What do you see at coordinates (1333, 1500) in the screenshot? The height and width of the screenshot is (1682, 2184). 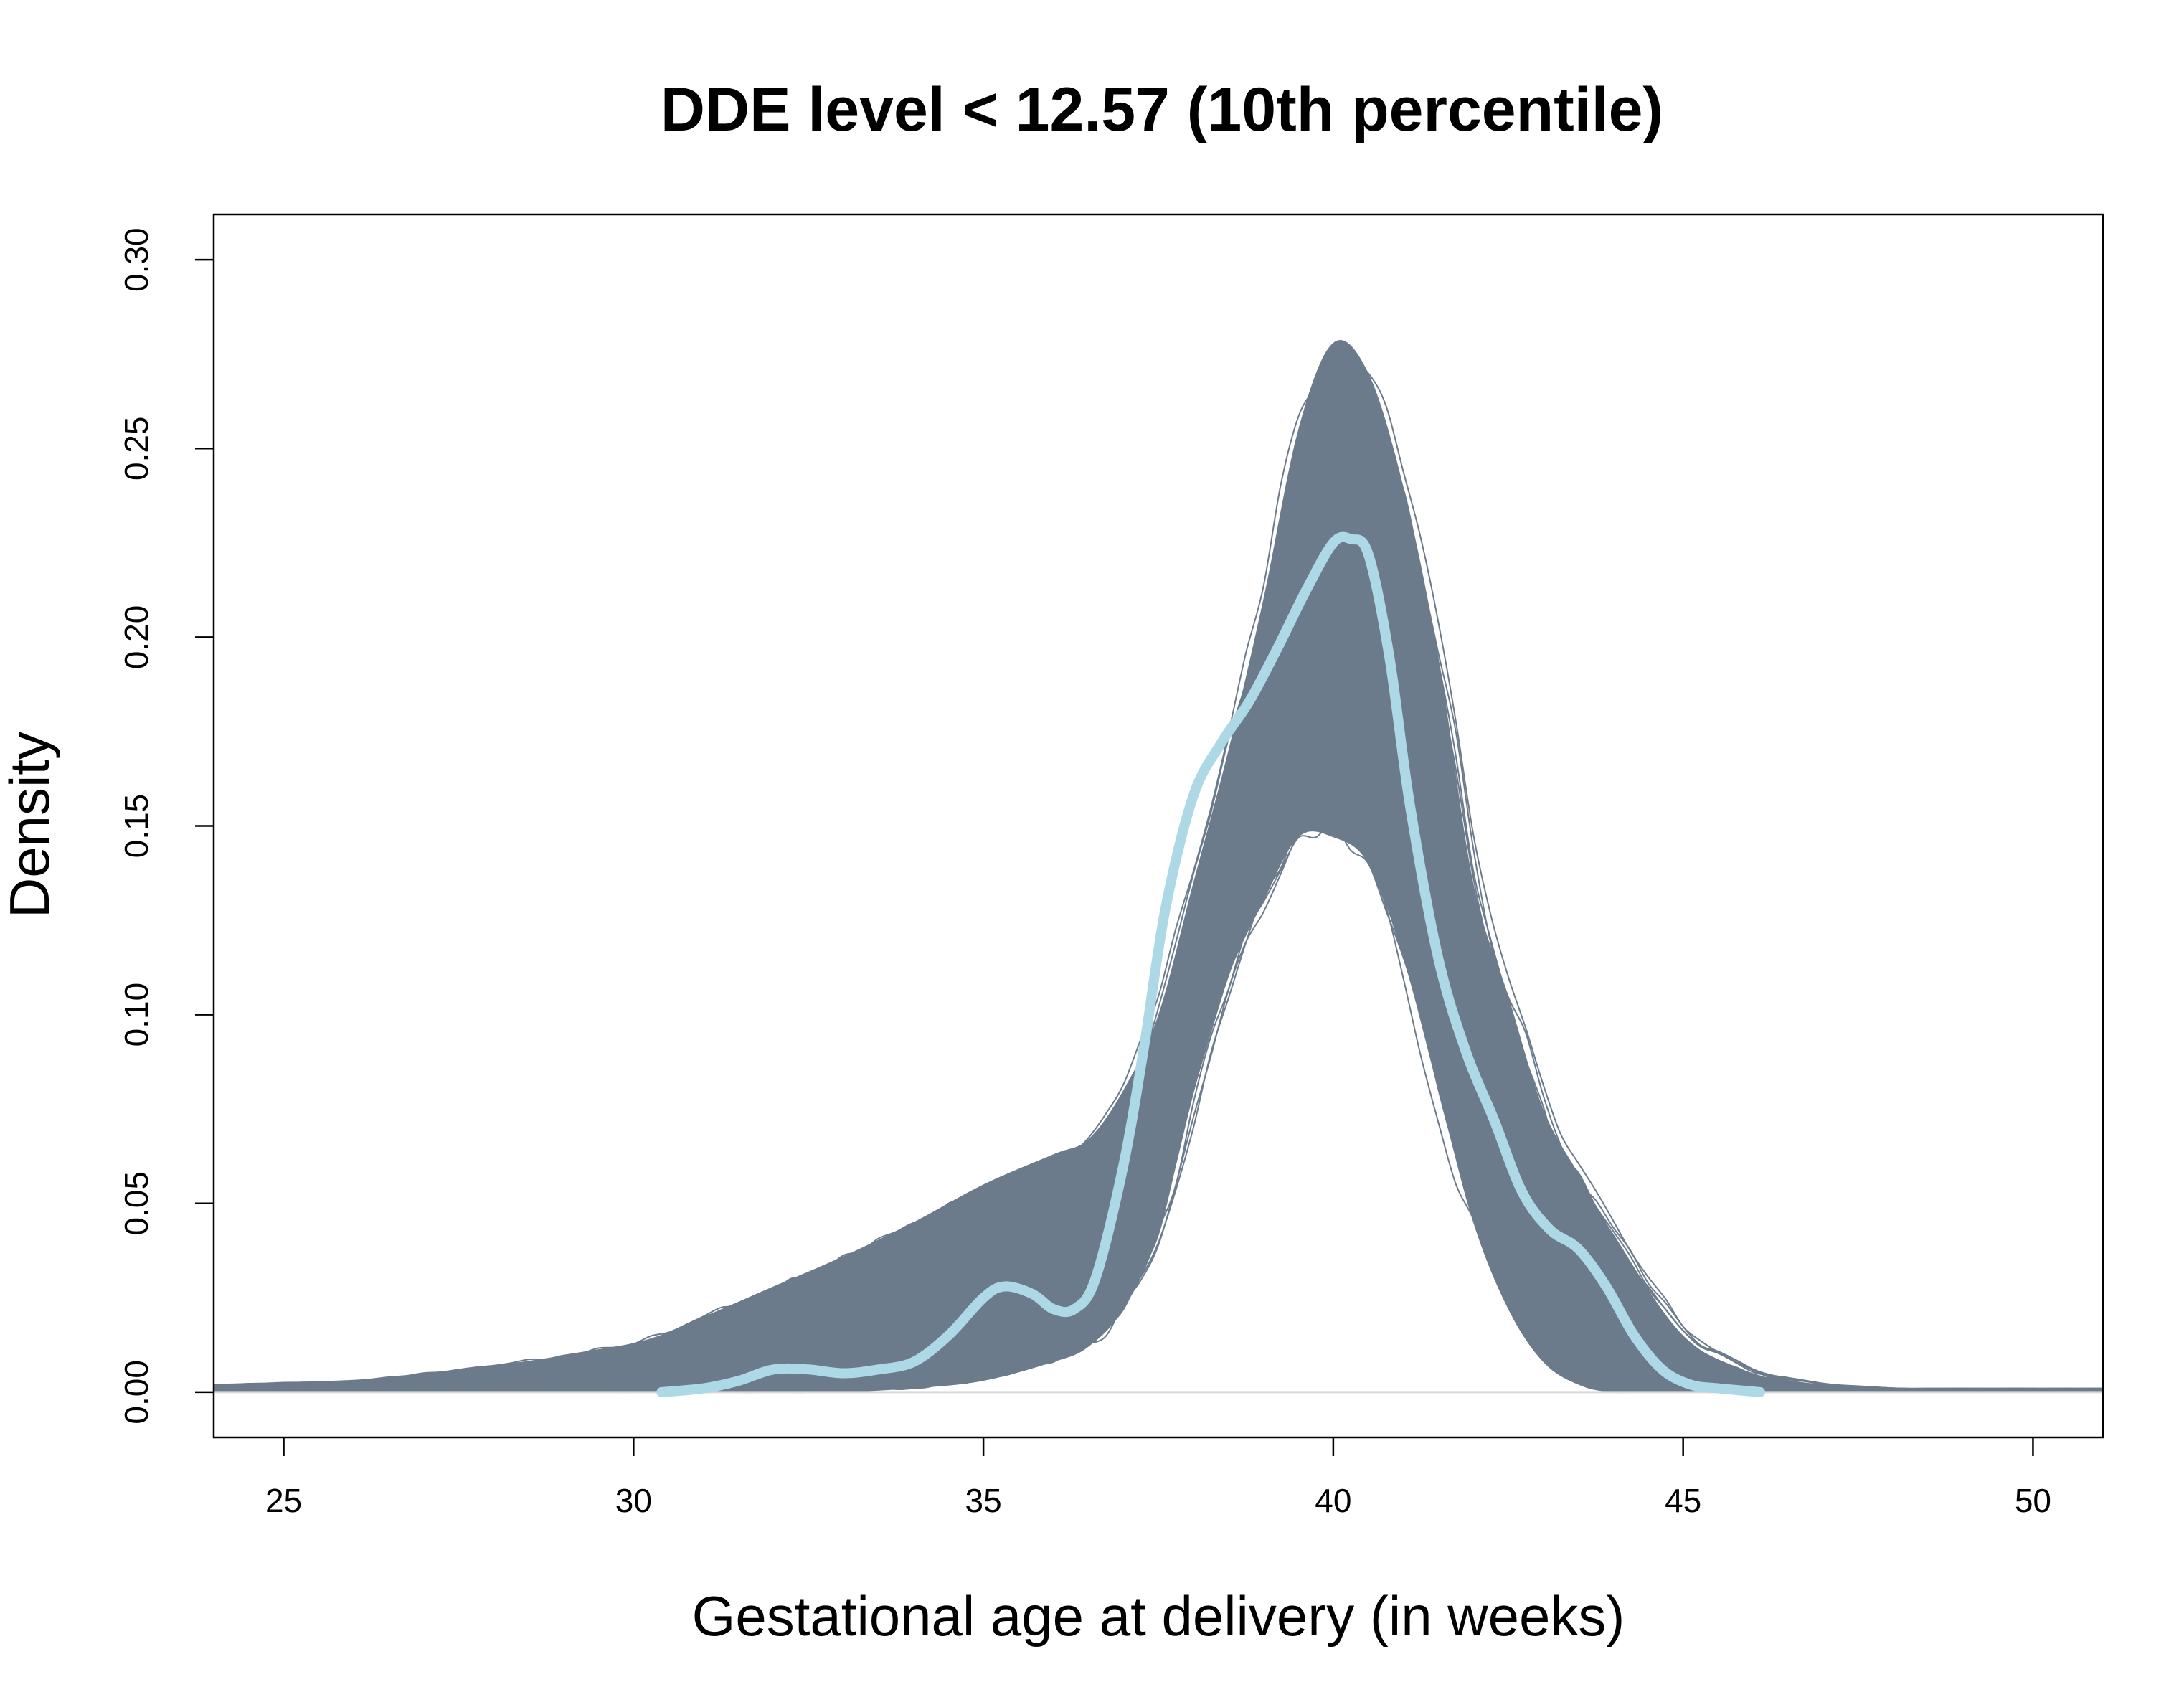 I see `x-tick-label: 40` at bounding box center [1333, 1500].